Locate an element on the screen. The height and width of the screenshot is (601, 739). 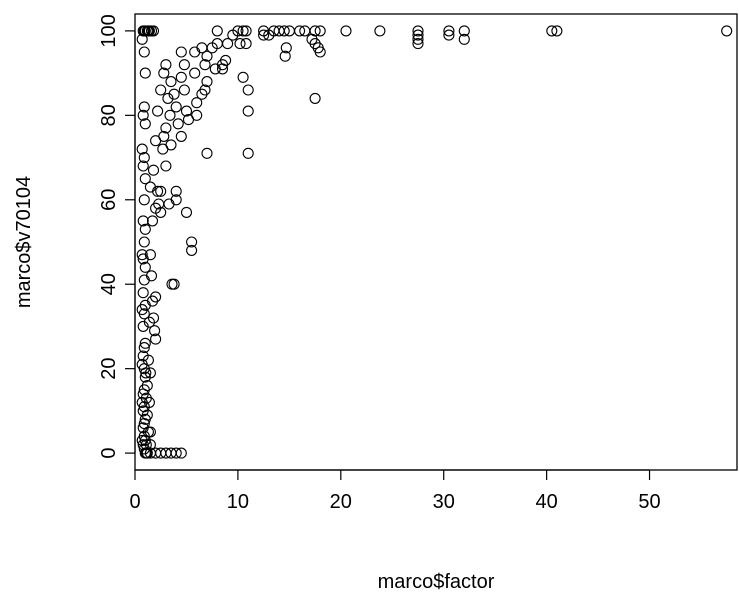
x-tick-label: 50 is located at coordinates (649, 502).